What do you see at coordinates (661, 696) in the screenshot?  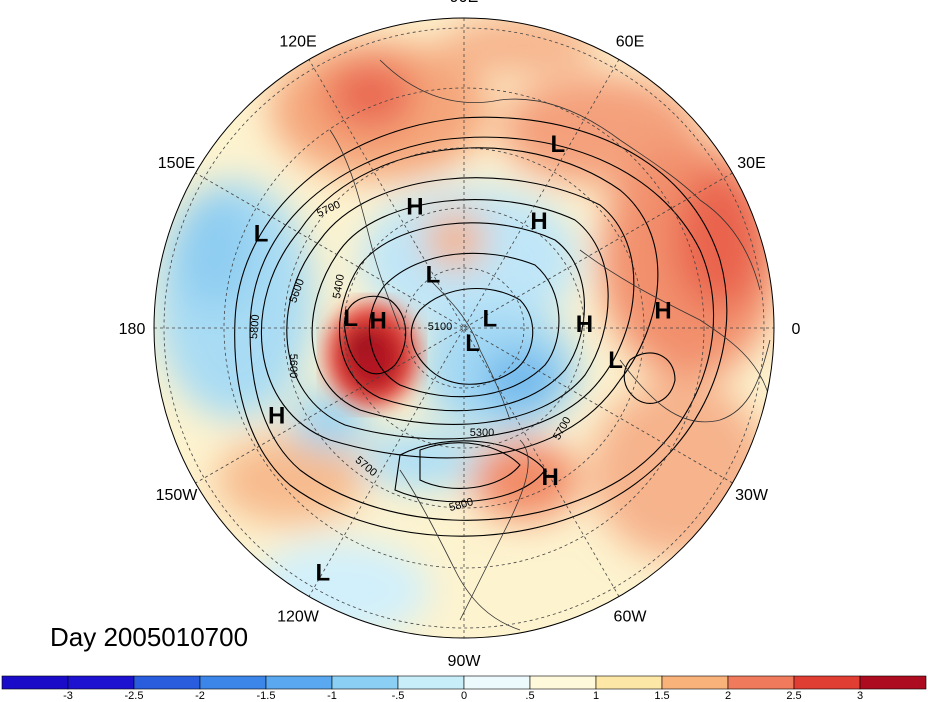 I see `colorbar-tick-label: 1.5` at bounding box center [661, 696].